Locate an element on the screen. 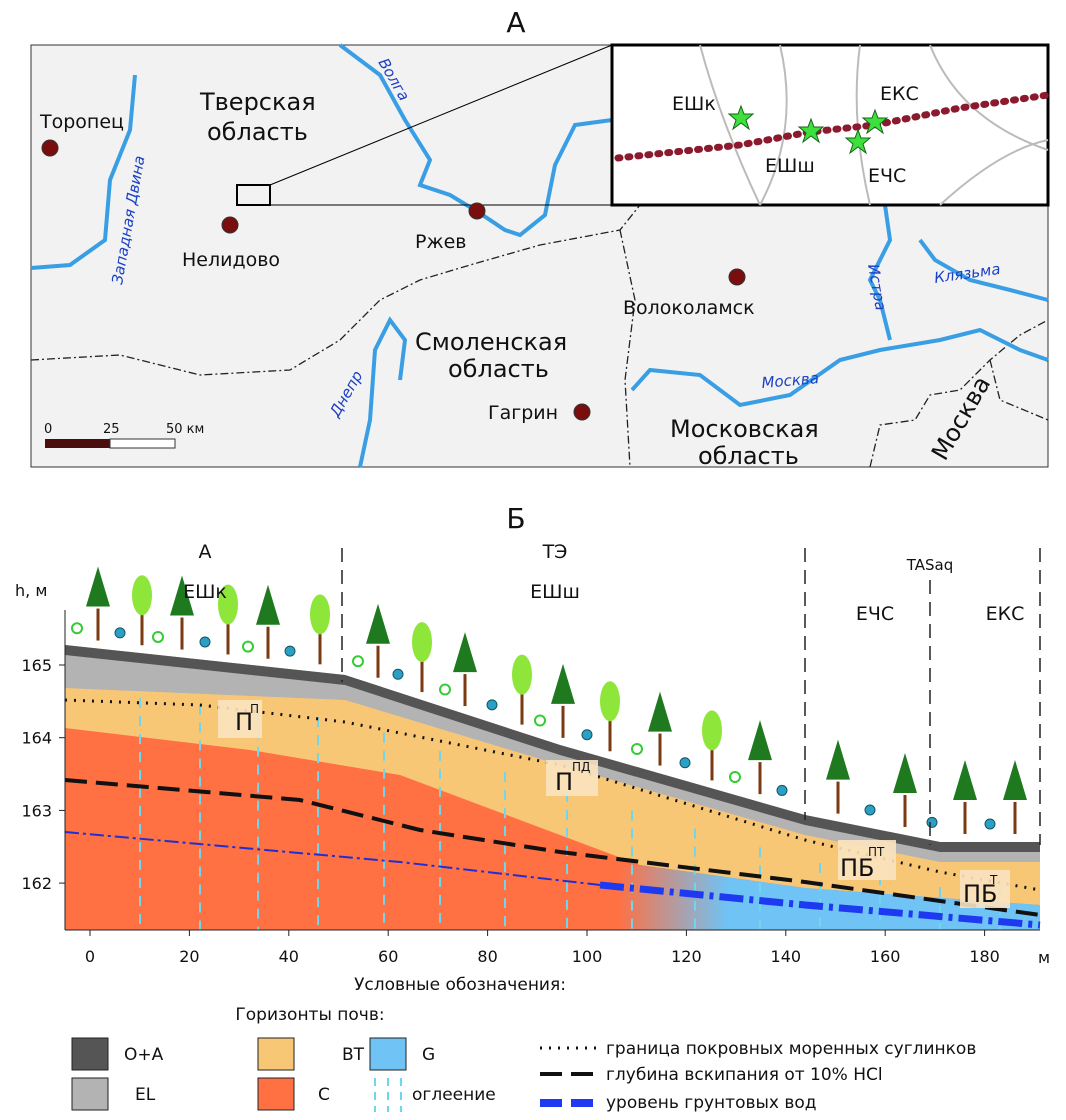 This screenshot has height=1120, width=1066. legend-label: C is located at coordinates (324, 1095).